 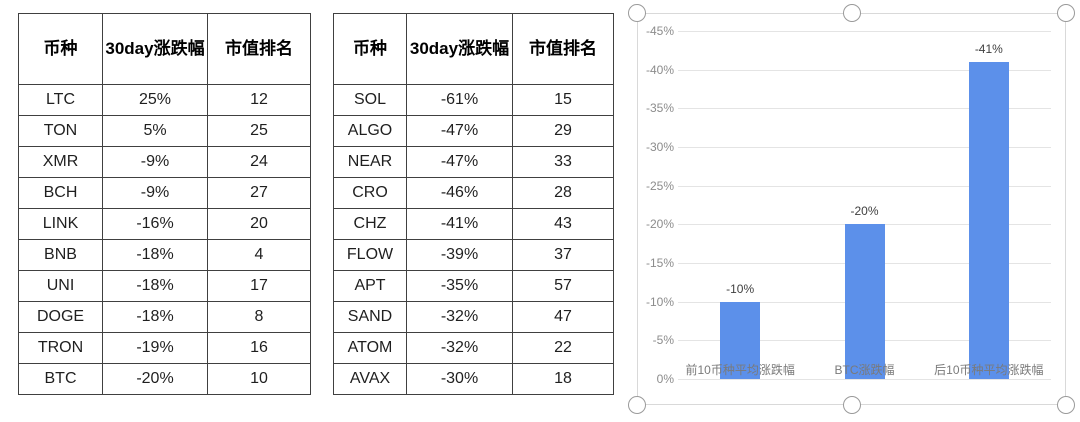 What do you see at coordinates (155, 100) in the screenshot?
I see `change-30day-cell: 25%` at bounding box center [155, 100].